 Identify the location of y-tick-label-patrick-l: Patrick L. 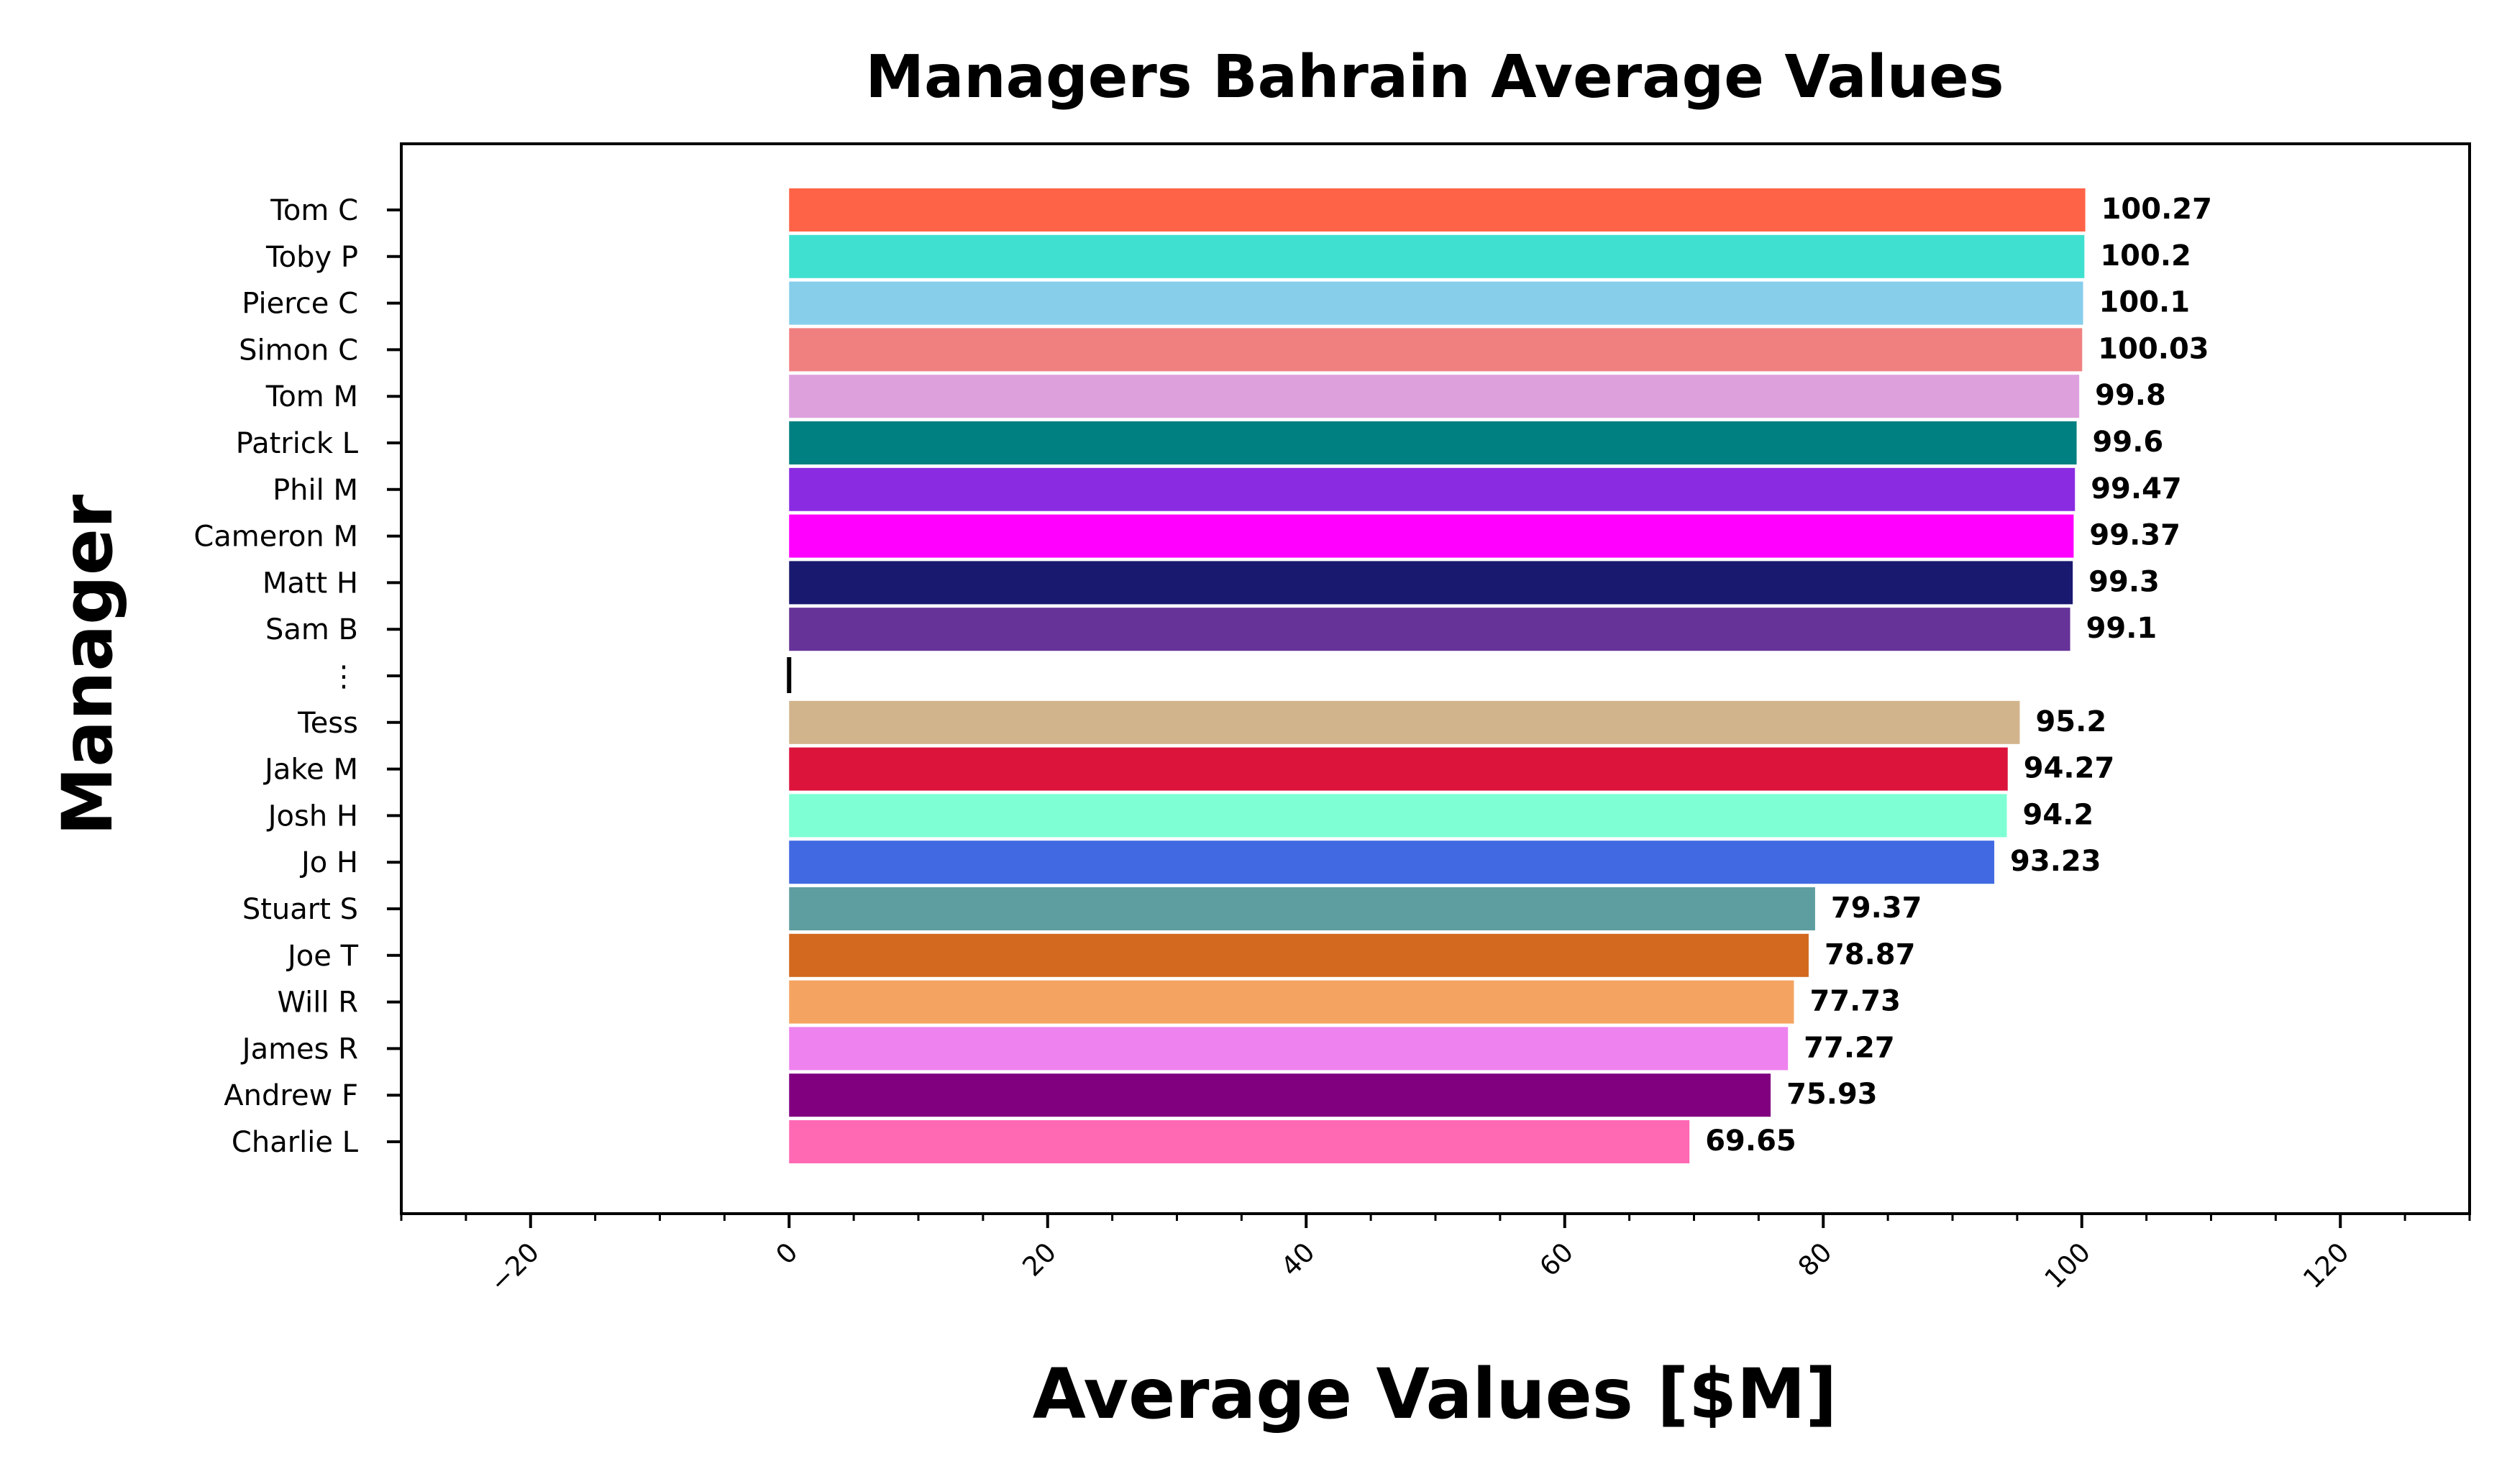
(297, 443).